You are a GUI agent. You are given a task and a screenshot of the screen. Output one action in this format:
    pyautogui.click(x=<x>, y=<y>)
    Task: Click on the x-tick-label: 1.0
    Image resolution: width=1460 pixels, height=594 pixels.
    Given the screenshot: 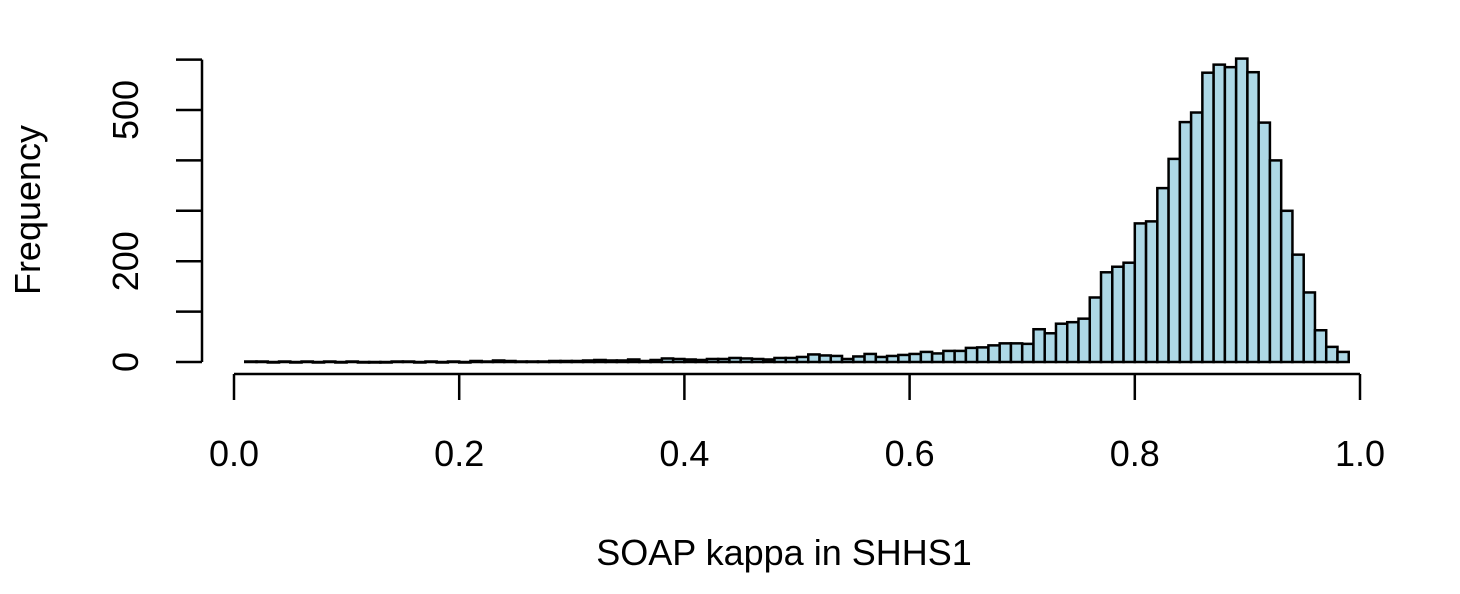 What is the action you would take?
    pyautogui.click(x=1360, y=453)
    